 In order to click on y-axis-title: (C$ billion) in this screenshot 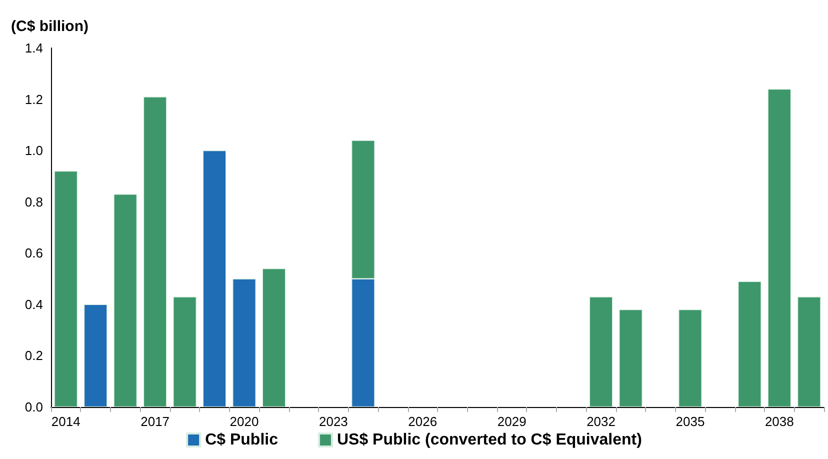, I will do `click(49, 26)`.